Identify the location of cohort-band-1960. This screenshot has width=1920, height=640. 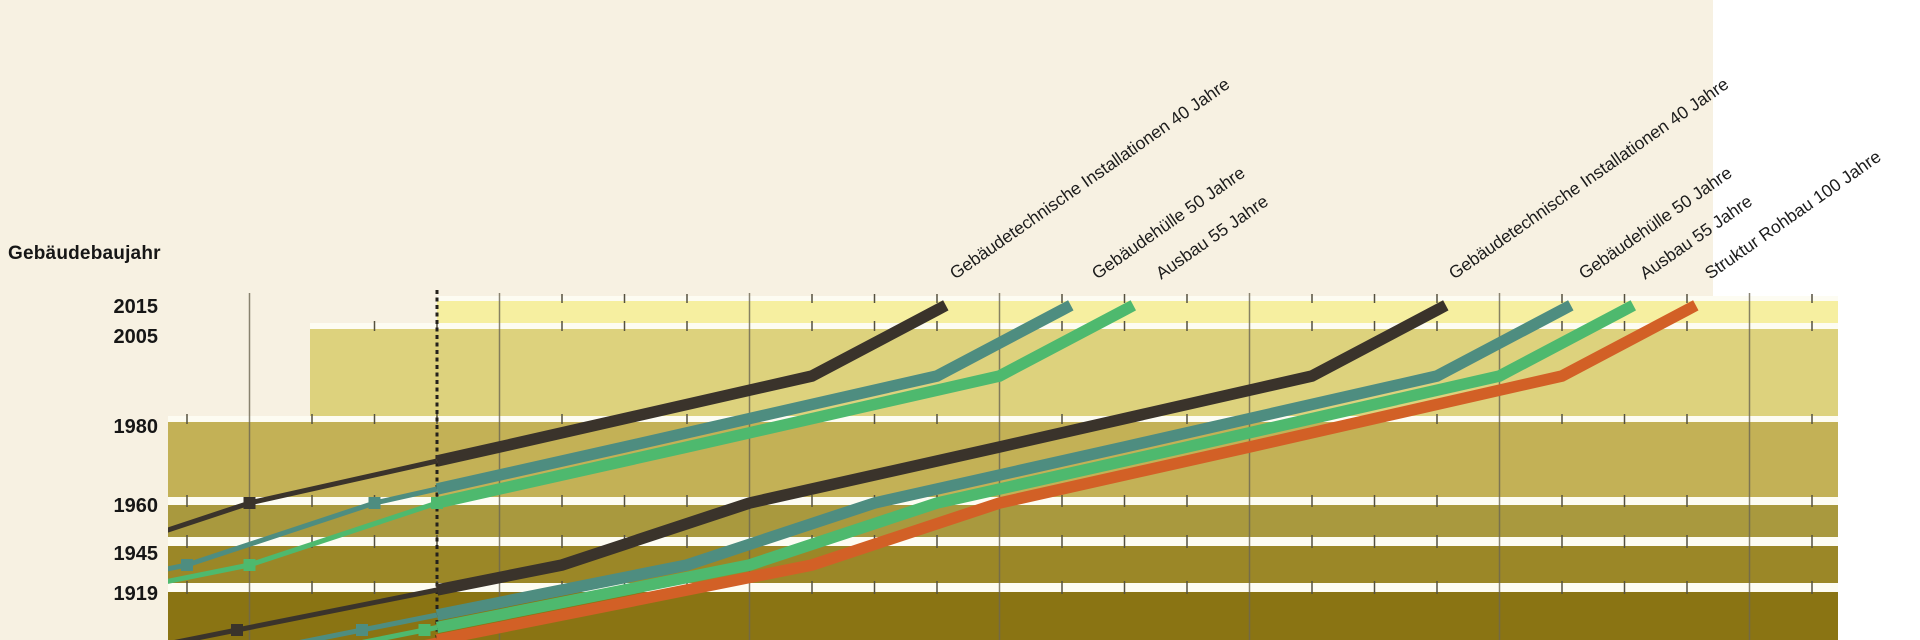
(1003, 521).